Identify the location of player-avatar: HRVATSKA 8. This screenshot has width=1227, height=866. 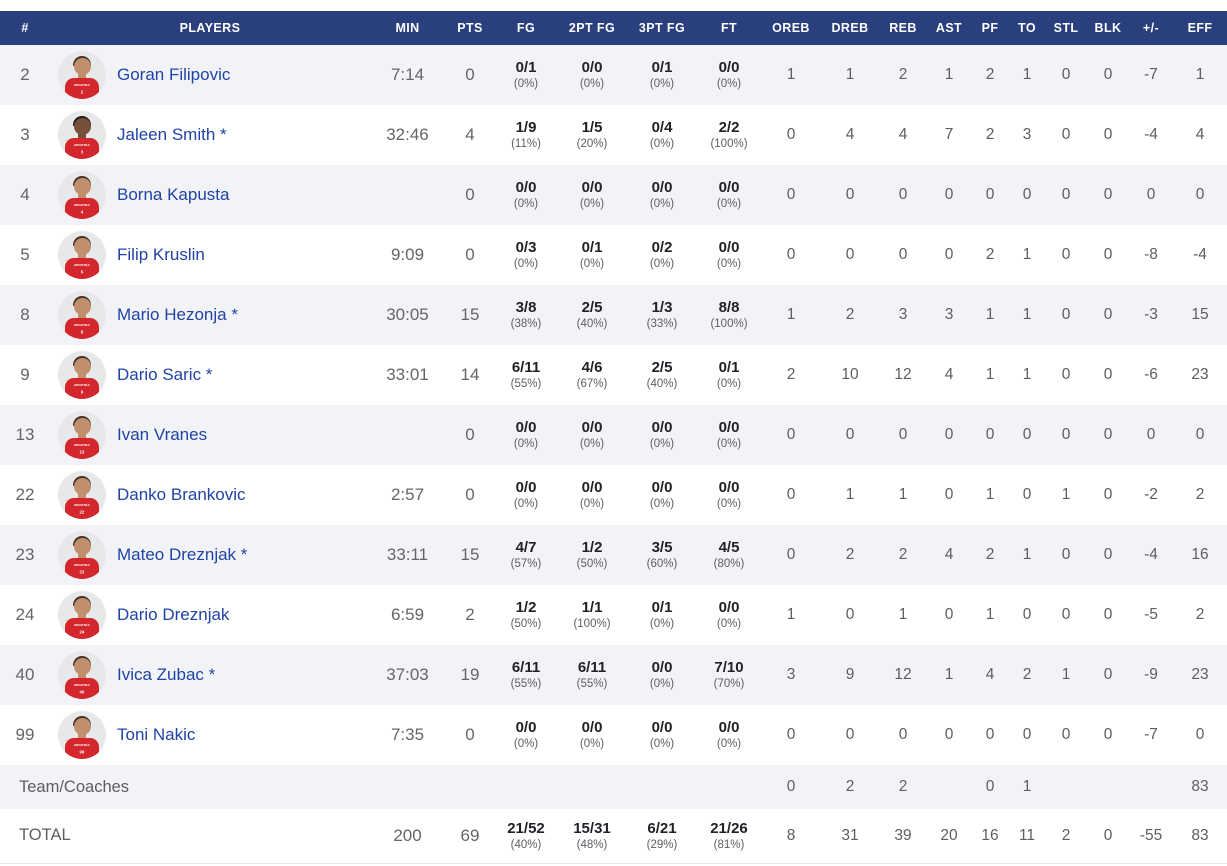
(82, 315).